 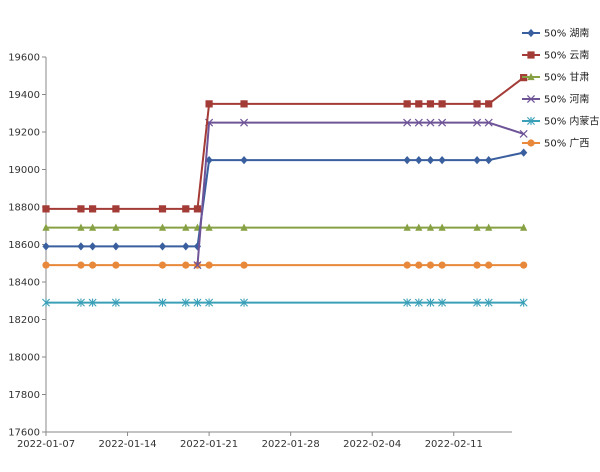 I want to click on legend-item: 50% 内蒙古, so click(x=560, y=121).